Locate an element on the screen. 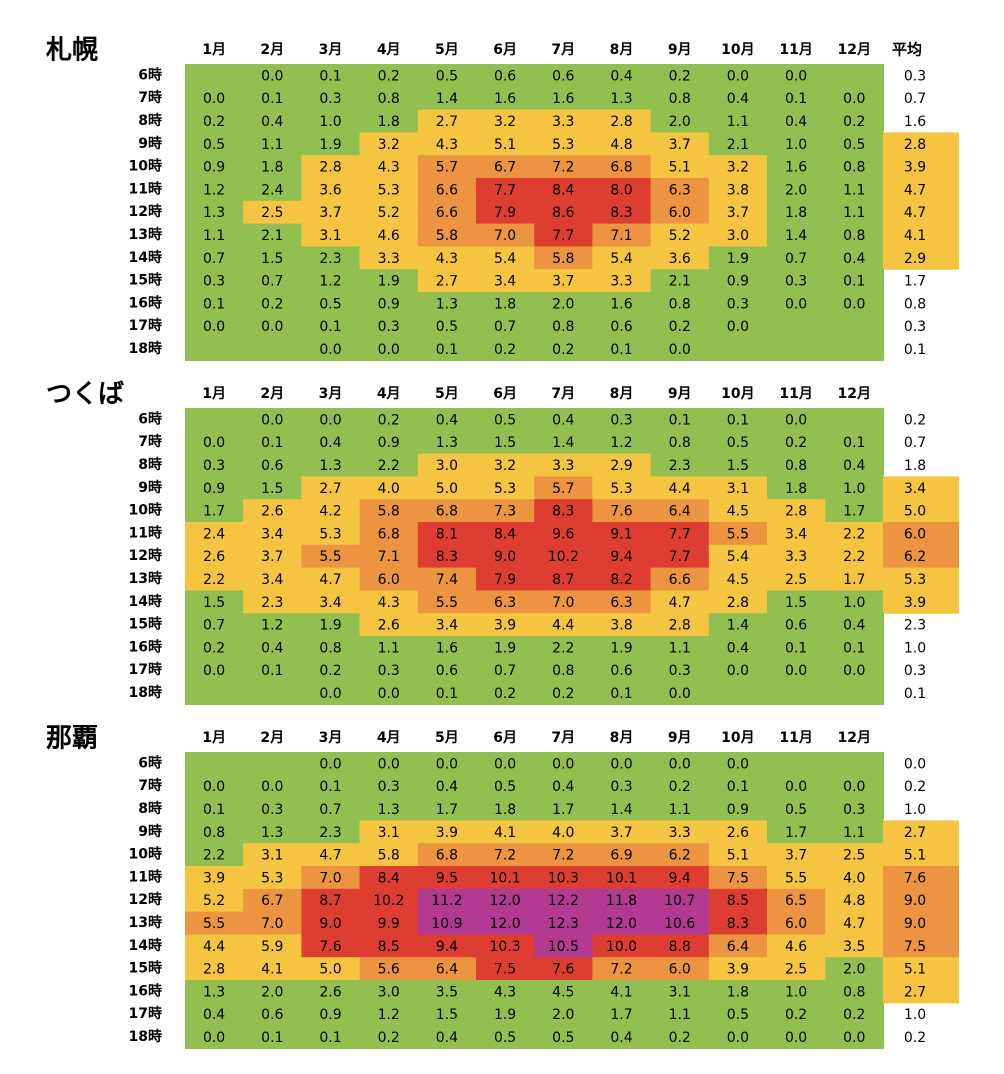  row-label: 7時 is located at coordinates (150, 441).